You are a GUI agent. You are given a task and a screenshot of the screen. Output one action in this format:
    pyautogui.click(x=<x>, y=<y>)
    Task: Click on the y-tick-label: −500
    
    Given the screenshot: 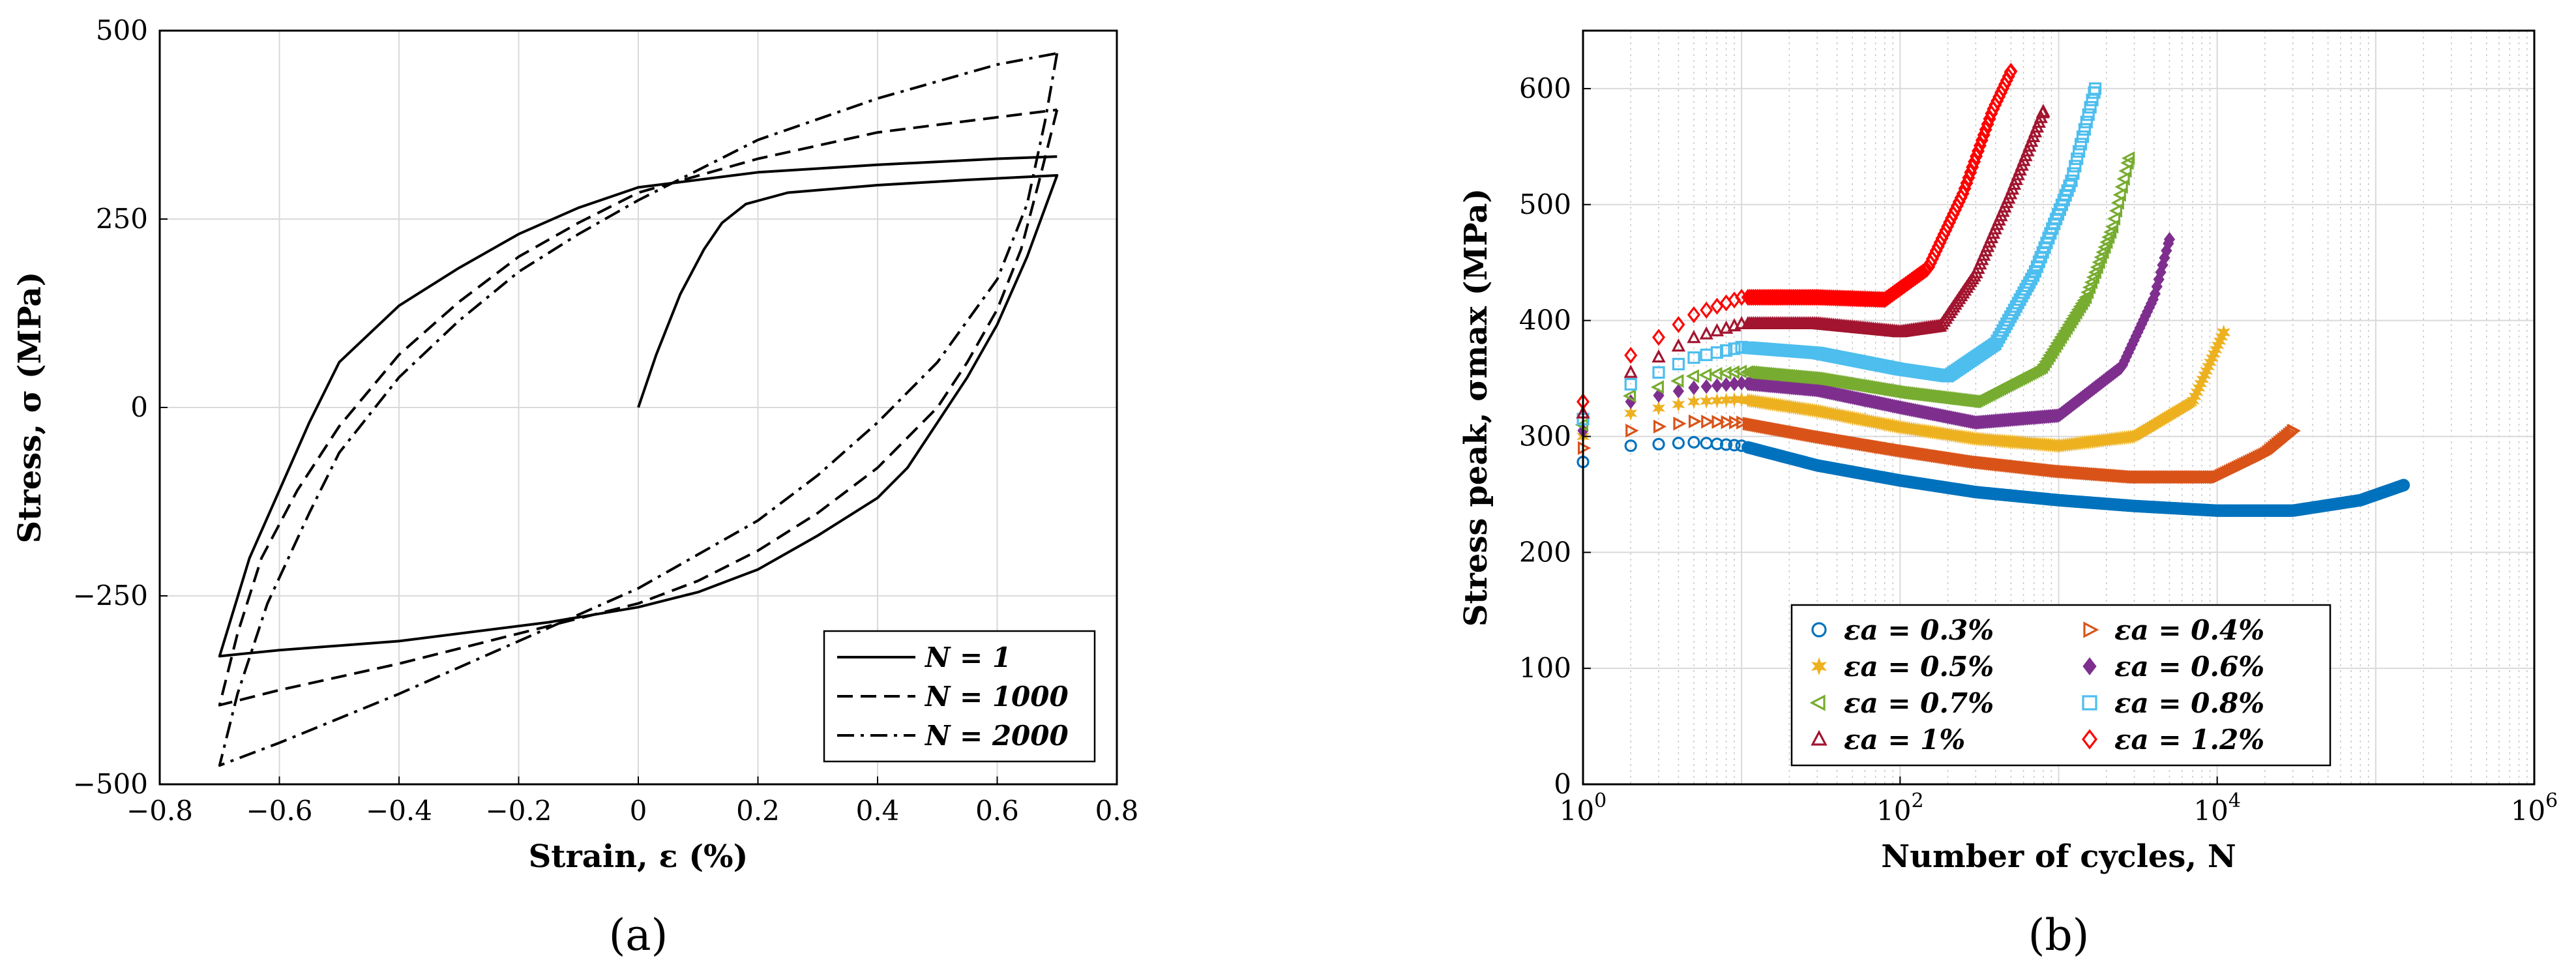 What is the action you would take?
    pyautogui.click(x=110, y=784)
    